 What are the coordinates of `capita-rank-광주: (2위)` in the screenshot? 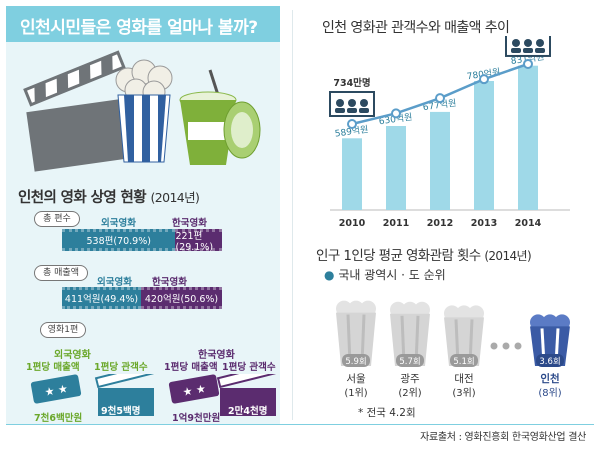 It's located at (409, 392).